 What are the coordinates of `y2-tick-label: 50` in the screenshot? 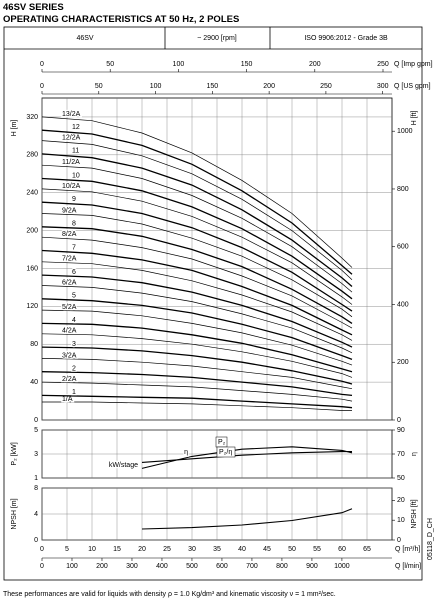 It's located at (401, 478).